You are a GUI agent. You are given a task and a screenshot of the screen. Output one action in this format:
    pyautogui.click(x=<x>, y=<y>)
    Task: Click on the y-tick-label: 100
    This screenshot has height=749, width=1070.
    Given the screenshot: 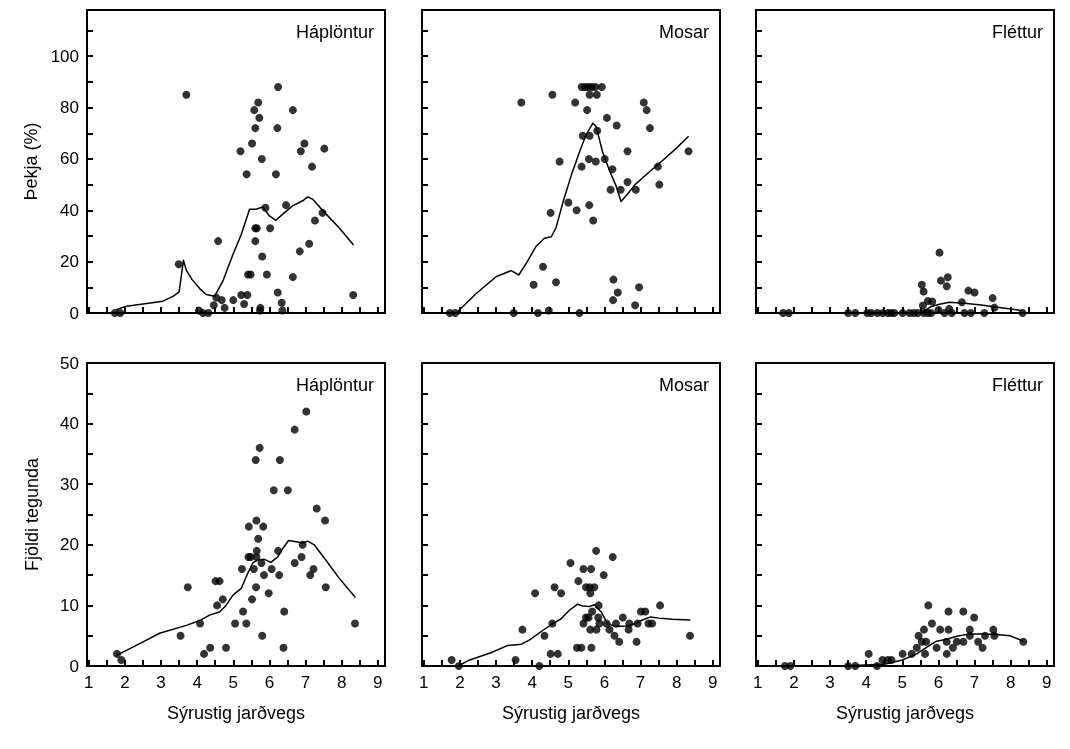 What is the action you would take?
    pyautogui.click(x=64, y=56)
    